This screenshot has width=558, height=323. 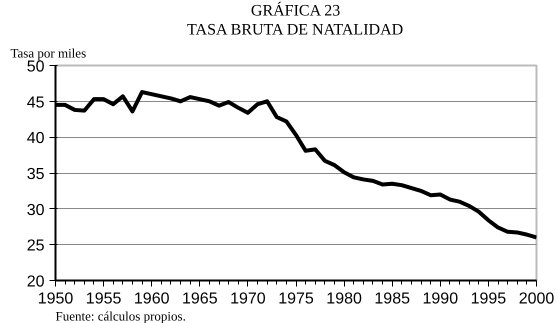 I want to click on source-note: Fuente: cálculos propios., so click(x=121, y=315).